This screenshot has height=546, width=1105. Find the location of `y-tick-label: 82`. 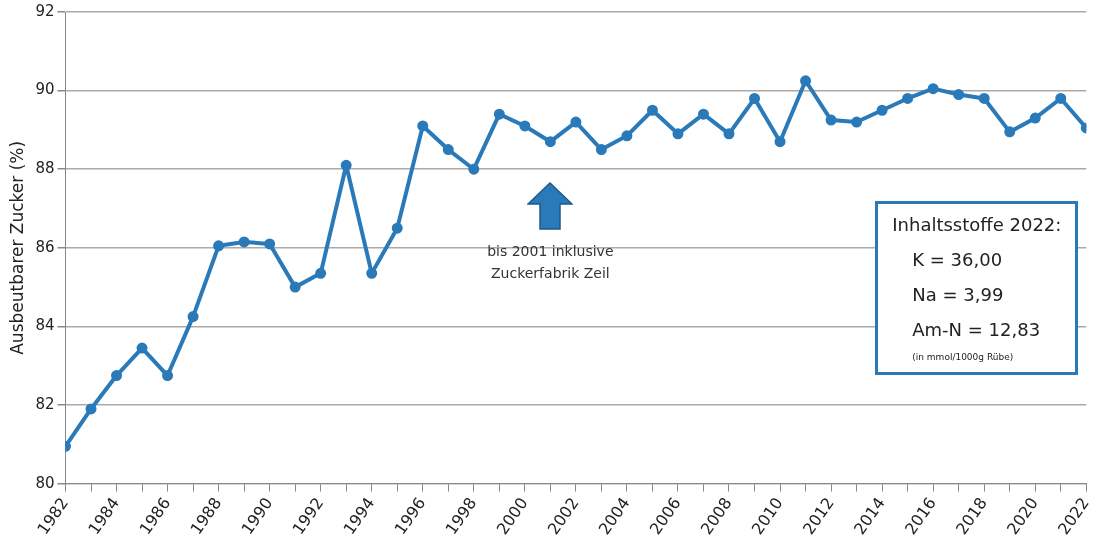

y-tick-label: 82 is located at coordinates (45, 403).